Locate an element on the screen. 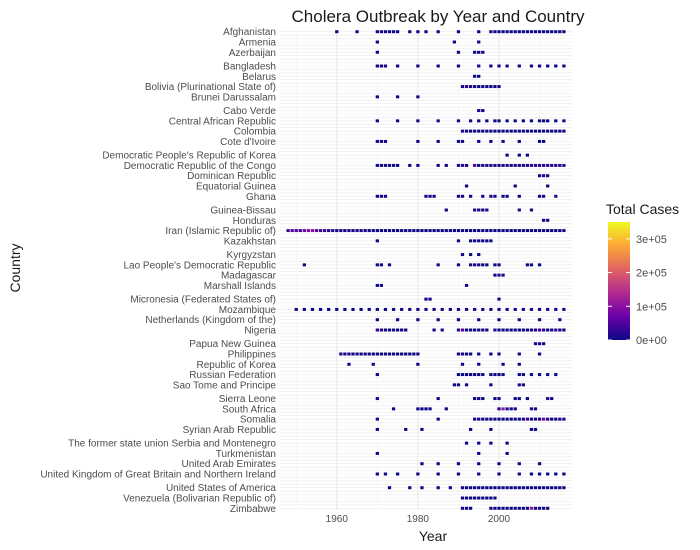 This screenshot has height=550, width=700. country-label: United States of America is located at coordinates (221, 488).